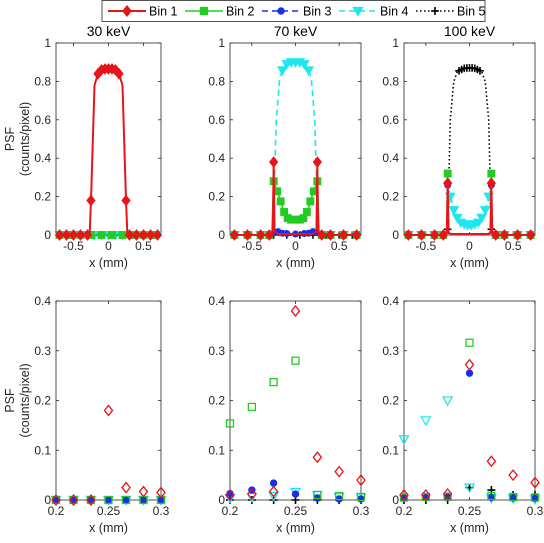  Describe the element at coordinates (108, 400) in the screenshot. I see `axes-box` at that location.